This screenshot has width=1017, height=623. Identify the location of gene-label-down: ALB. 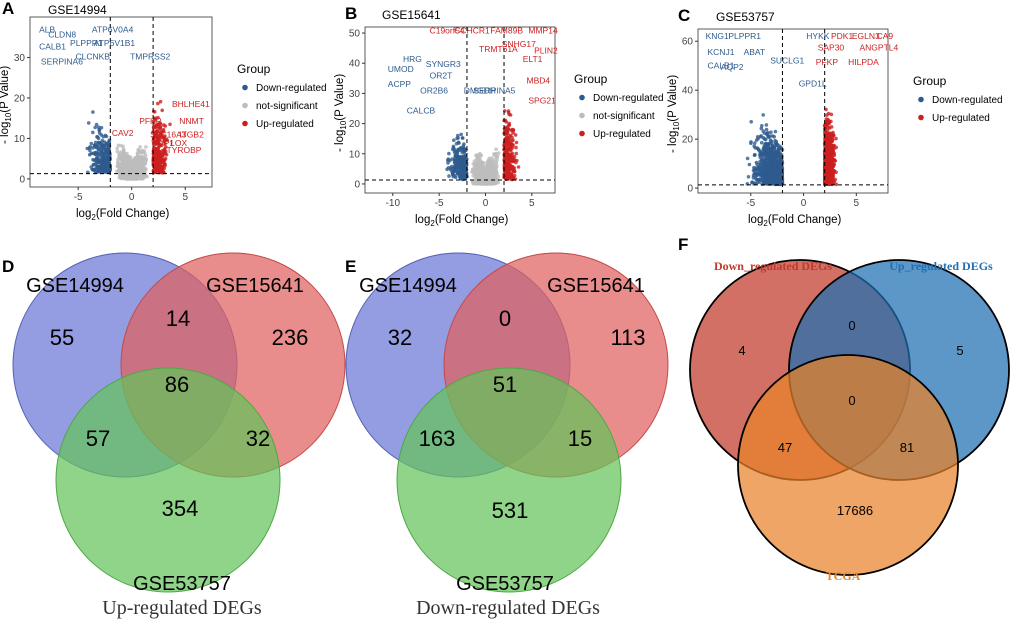
(47, 29).